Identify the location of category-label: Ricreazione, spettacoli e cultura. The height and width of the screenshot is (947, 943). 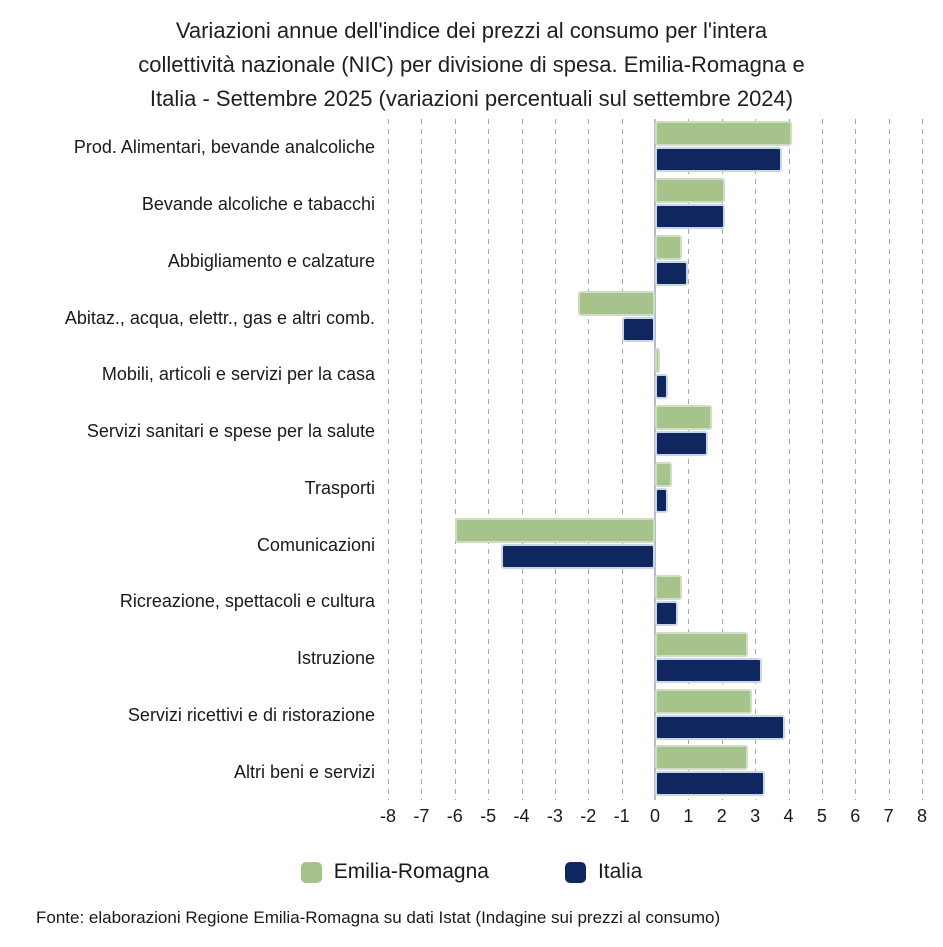
(247, 601).